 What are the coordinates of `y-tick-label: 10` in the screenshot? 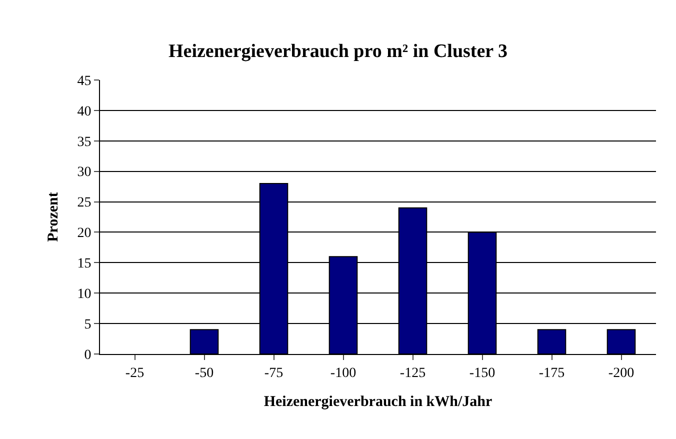 It's located at (84, 294).